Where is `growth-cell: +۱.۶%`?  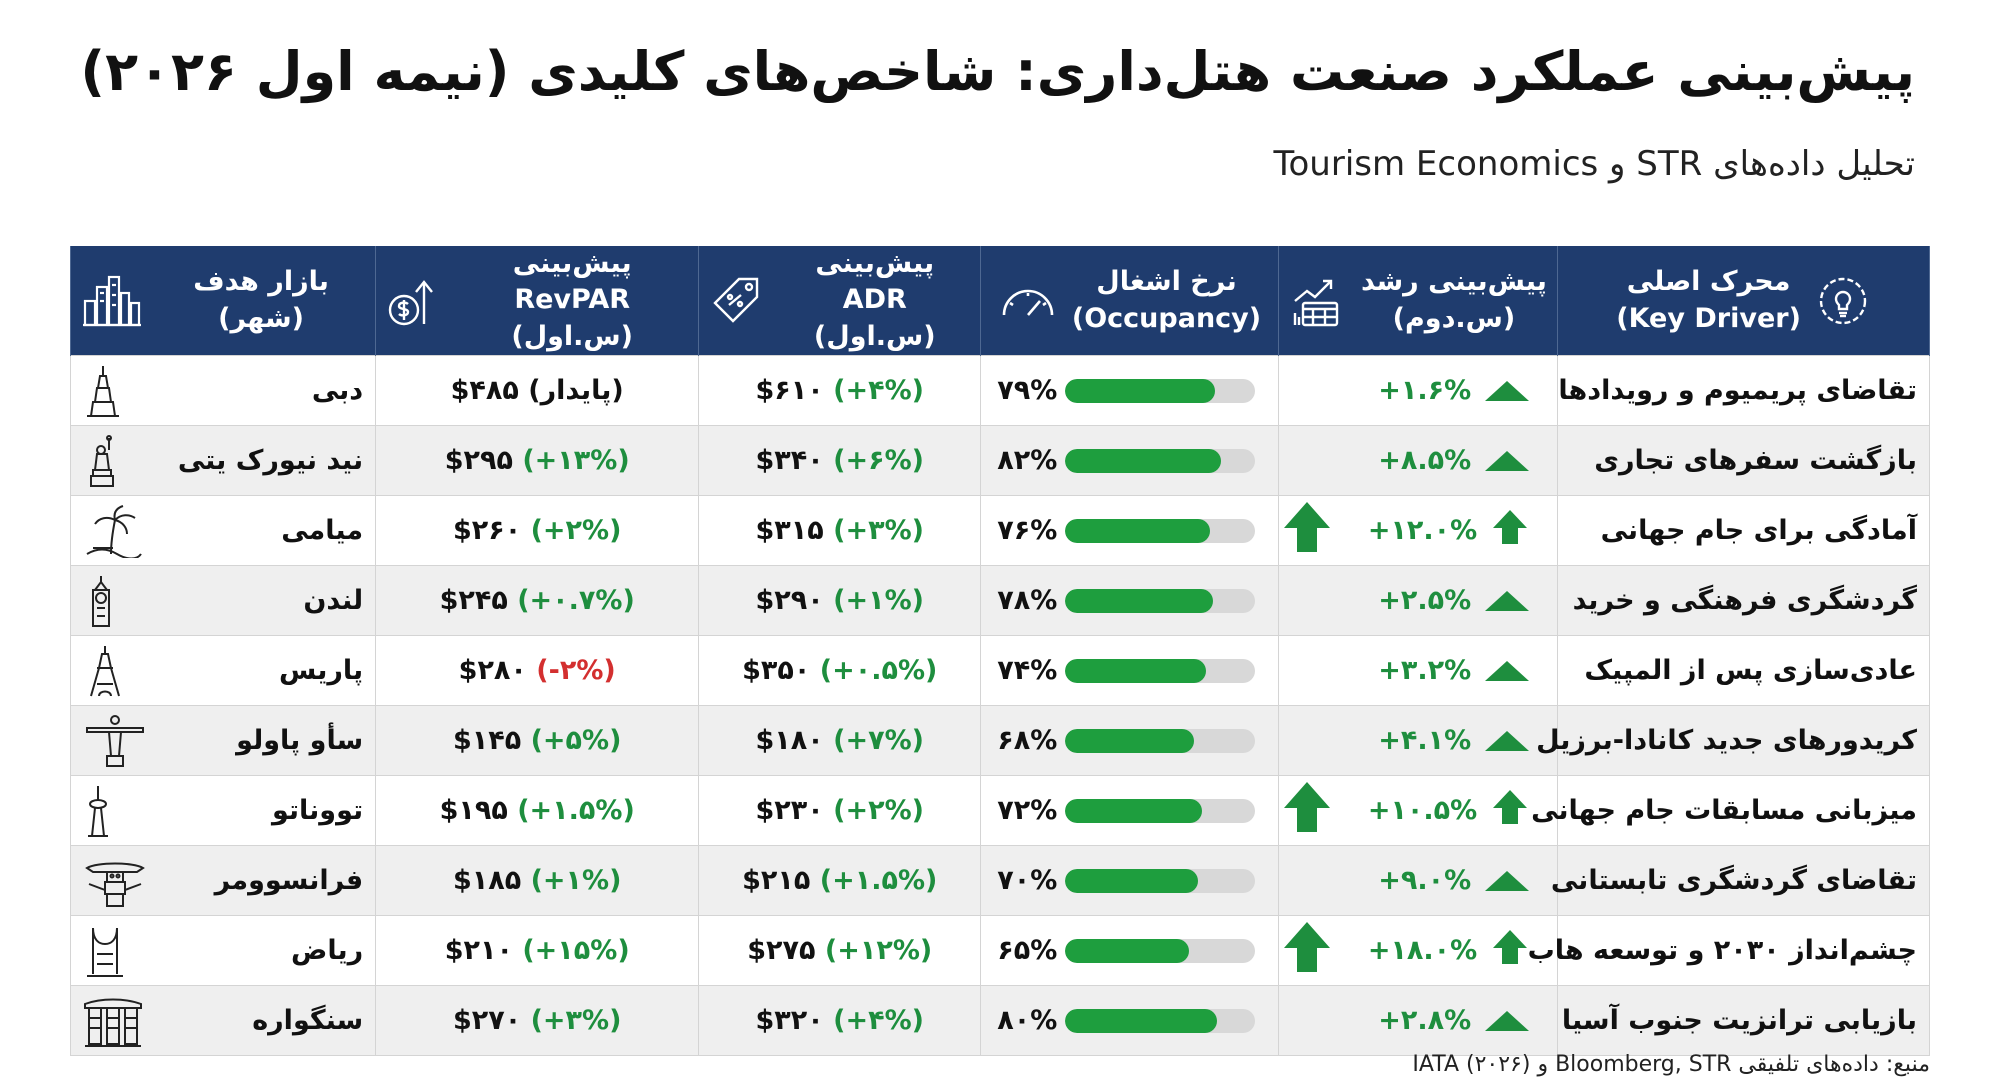 growth-cell: +۱.۶% is located at coordinates (1418, 391).